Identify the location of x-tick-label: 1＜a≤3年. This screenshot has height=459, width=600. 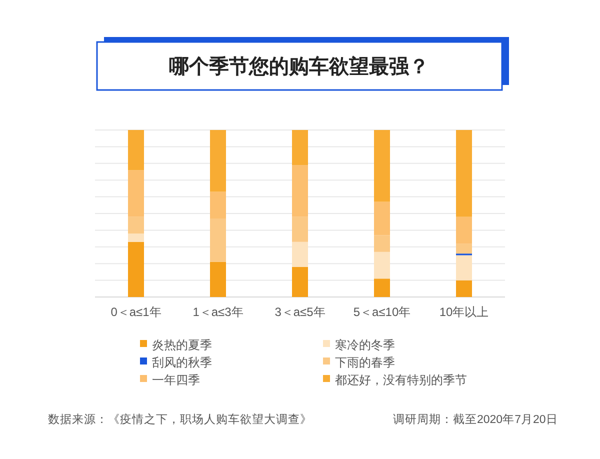
(218, 312).